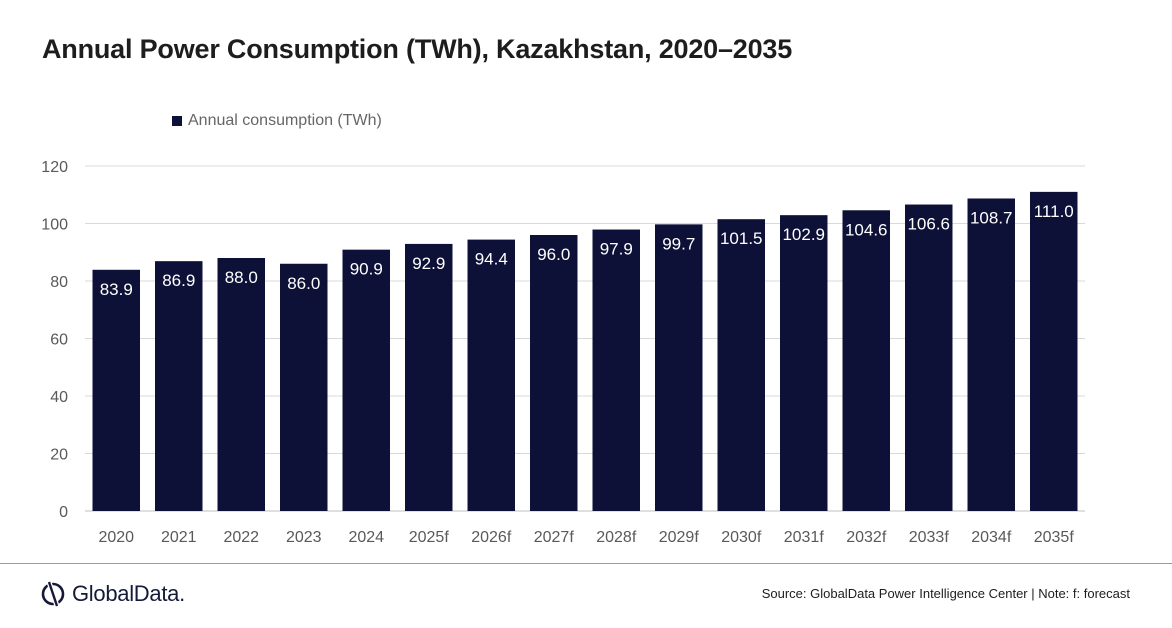 The image size is (1172, 628). Describe the element at coordinates (679, 537) in the screenshot. I see `x-tick-label: 2029f` at that location.